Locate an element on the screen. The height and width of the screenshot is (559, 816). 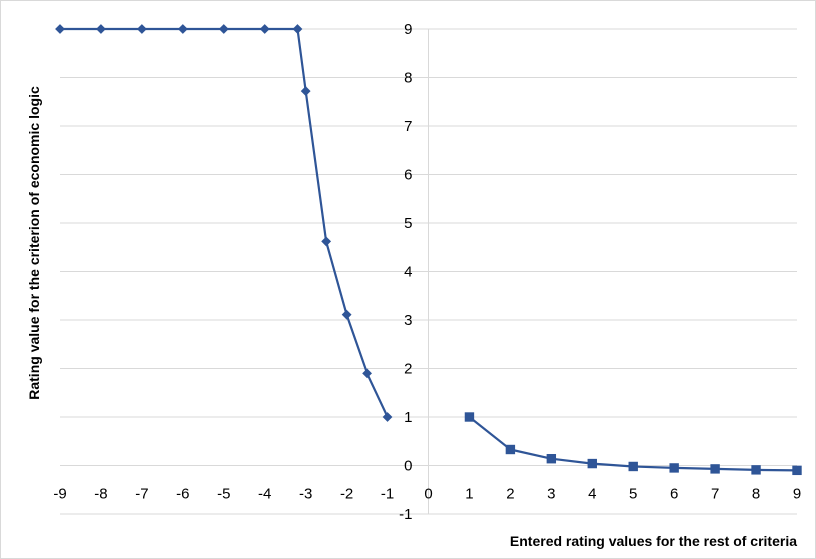
x-tick-label: 4 is located at coordinates (592, 494).